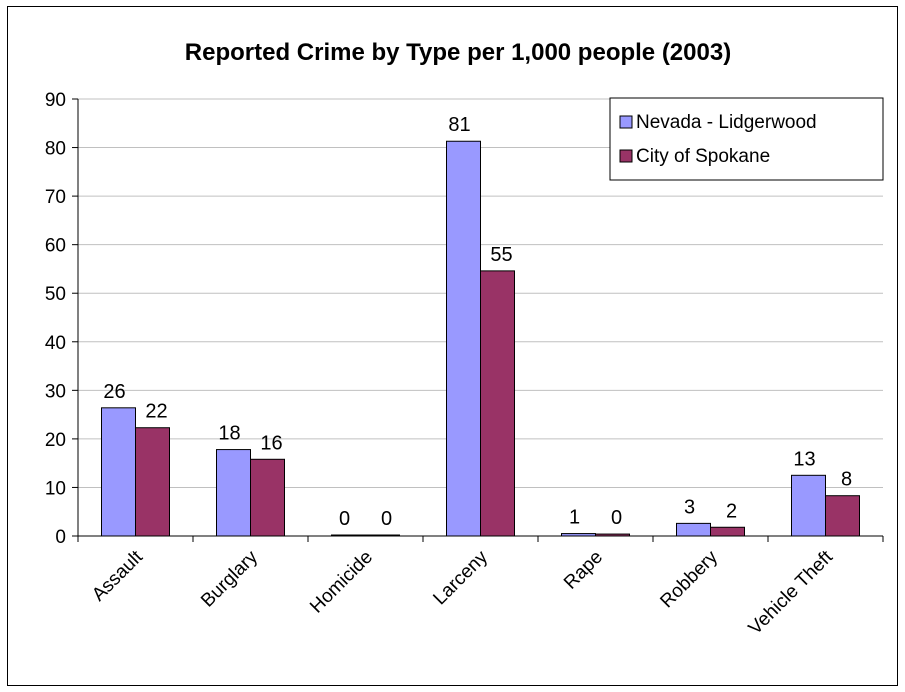 This screenshot has width=905, height=692. Describe the element at coordinates (846, 480) in the screenshot. I see `data-label: 8` at that location.